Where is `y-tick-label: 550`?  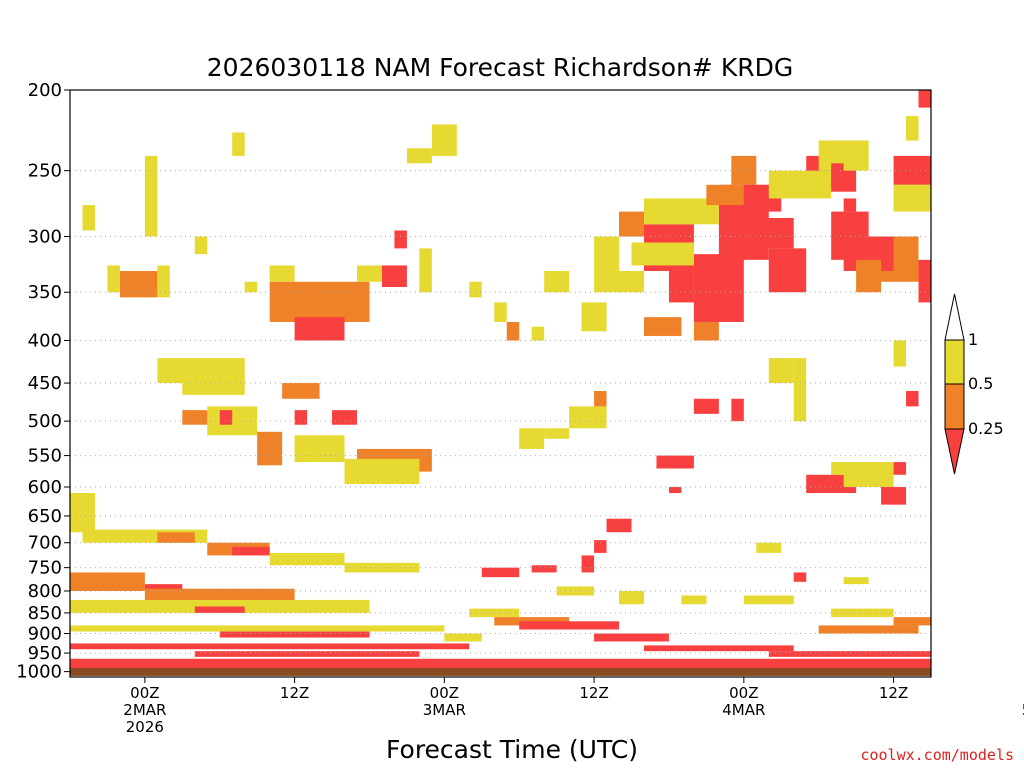 y-tick-label: 550 is located at coordinates (45, 456).